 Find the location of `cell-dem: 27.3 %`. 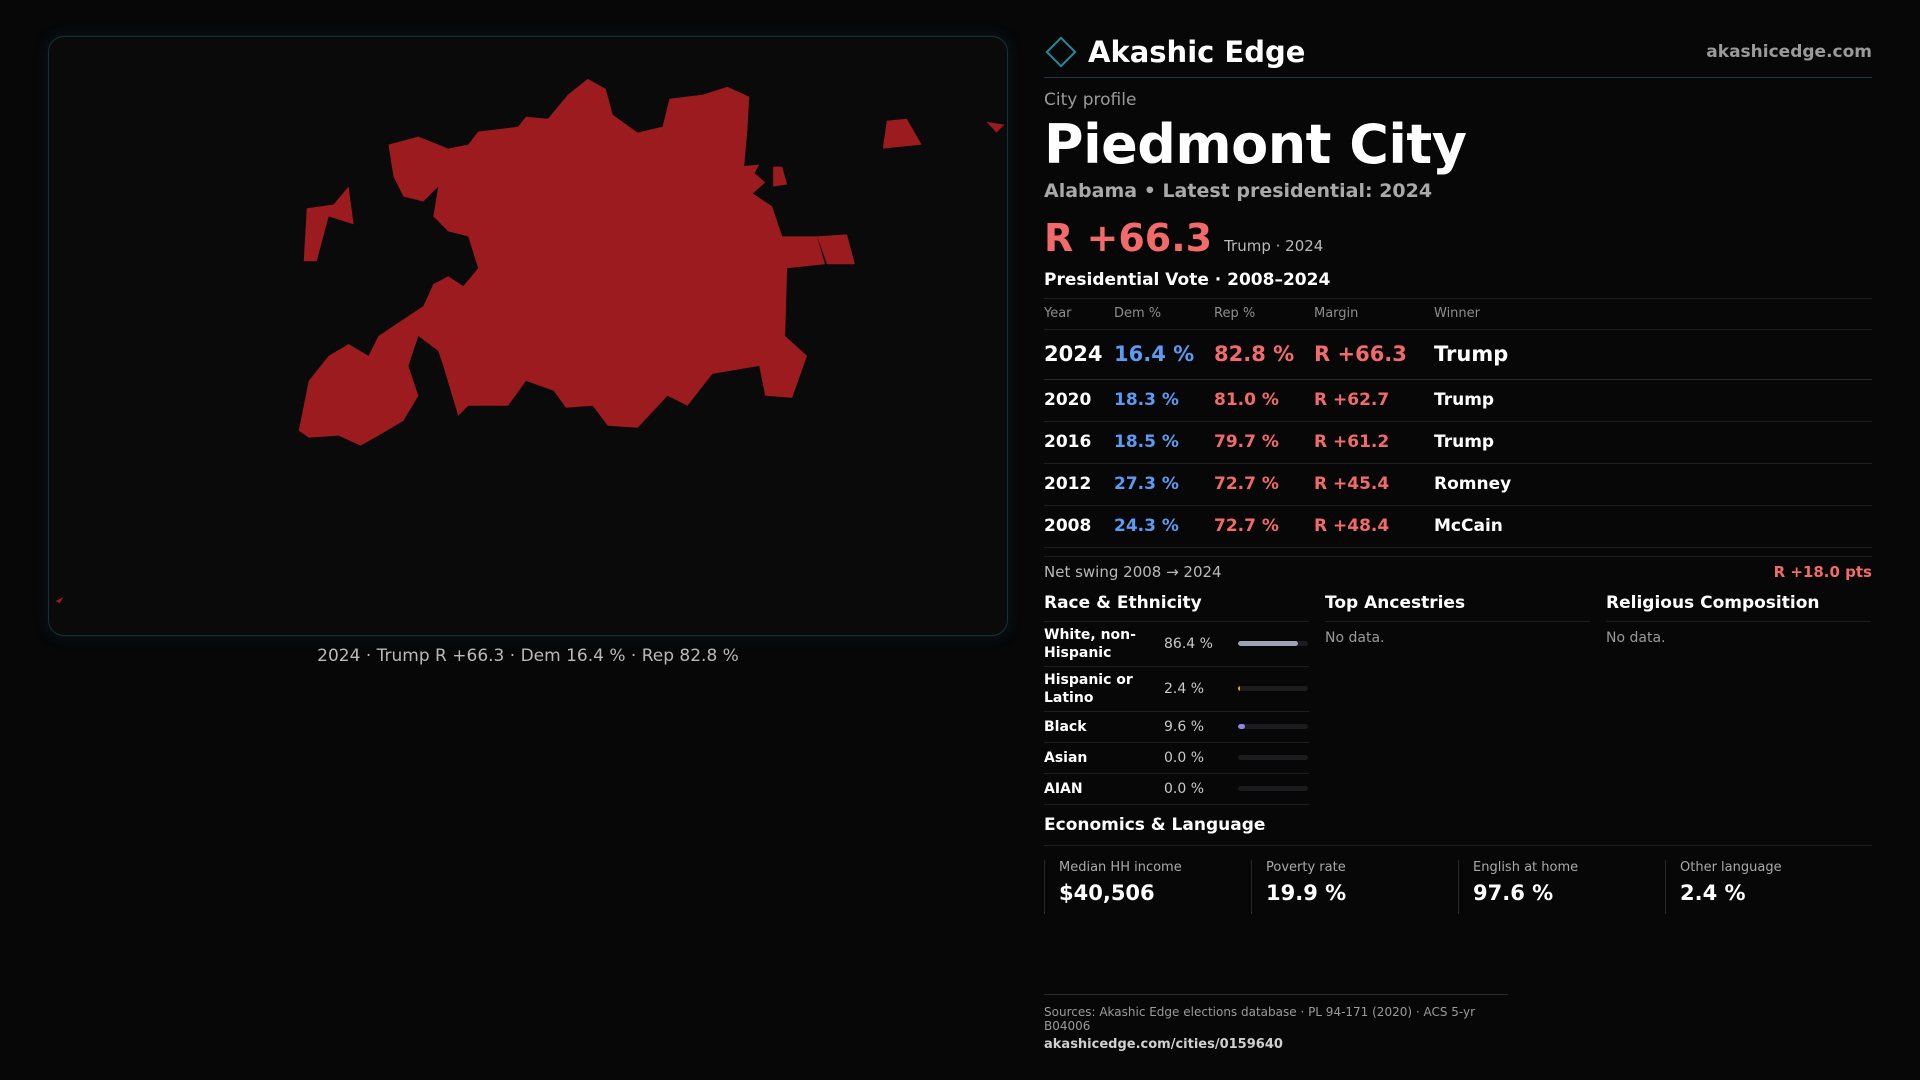

cell-dem: 27.3 % is located at coordinates (1164, 484).